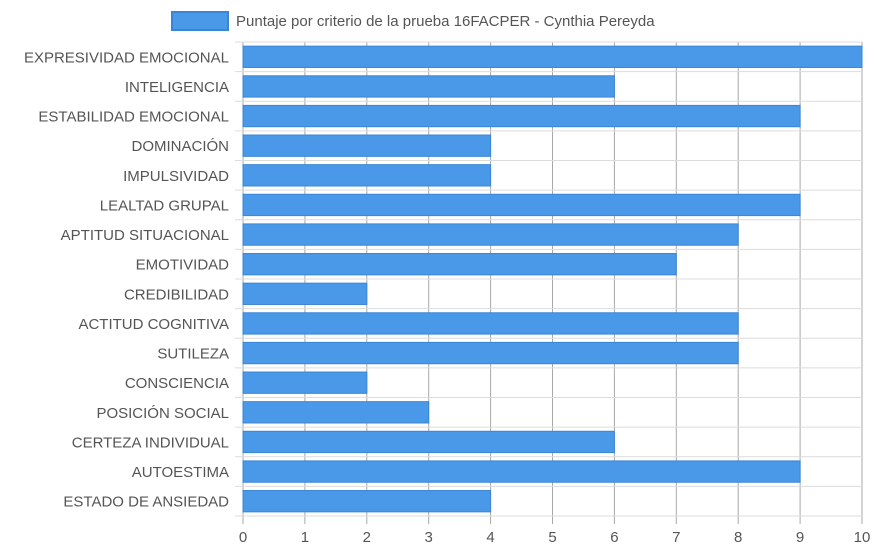  What do you see at coordinates (800, 537) in the screenshot?
I see `x-tick-label: 9` at bounding box center [800, 537].